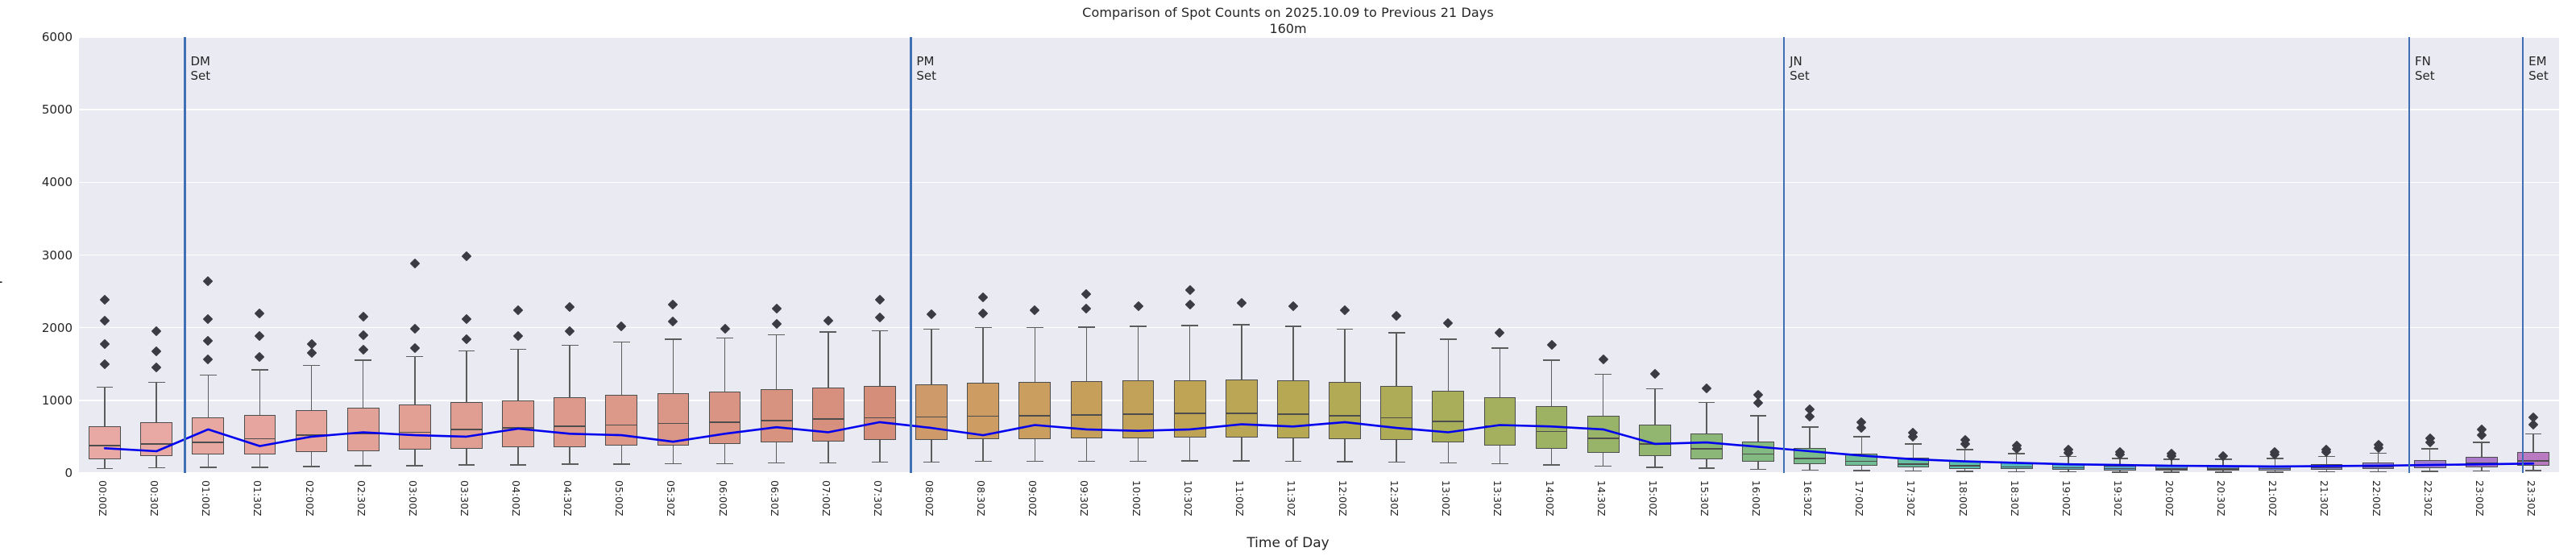 The image size is (2576, 560). What do you see at coordinates (412, 498) in the screenshot?
I see `x-axis-tick-label: 03:00Z` at bounding box center [412, 498].